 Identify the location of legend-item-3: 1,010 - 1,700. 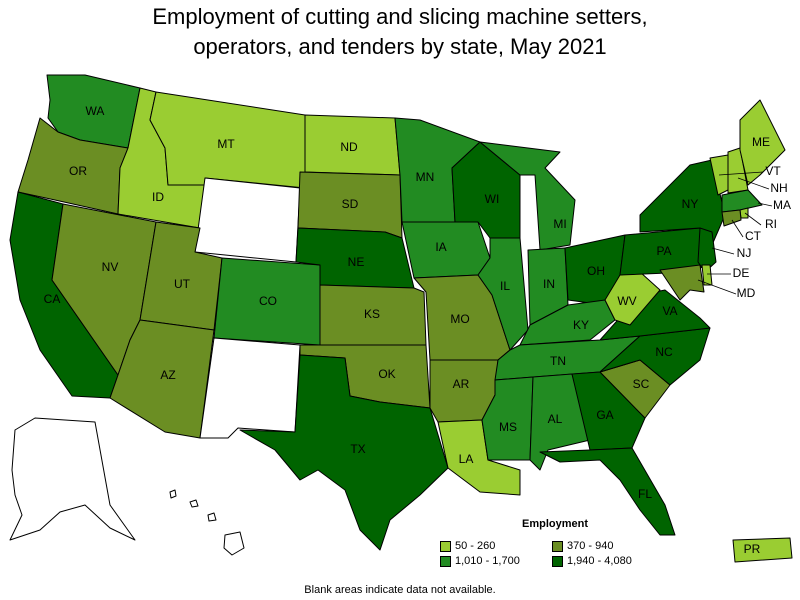
(496, 561).